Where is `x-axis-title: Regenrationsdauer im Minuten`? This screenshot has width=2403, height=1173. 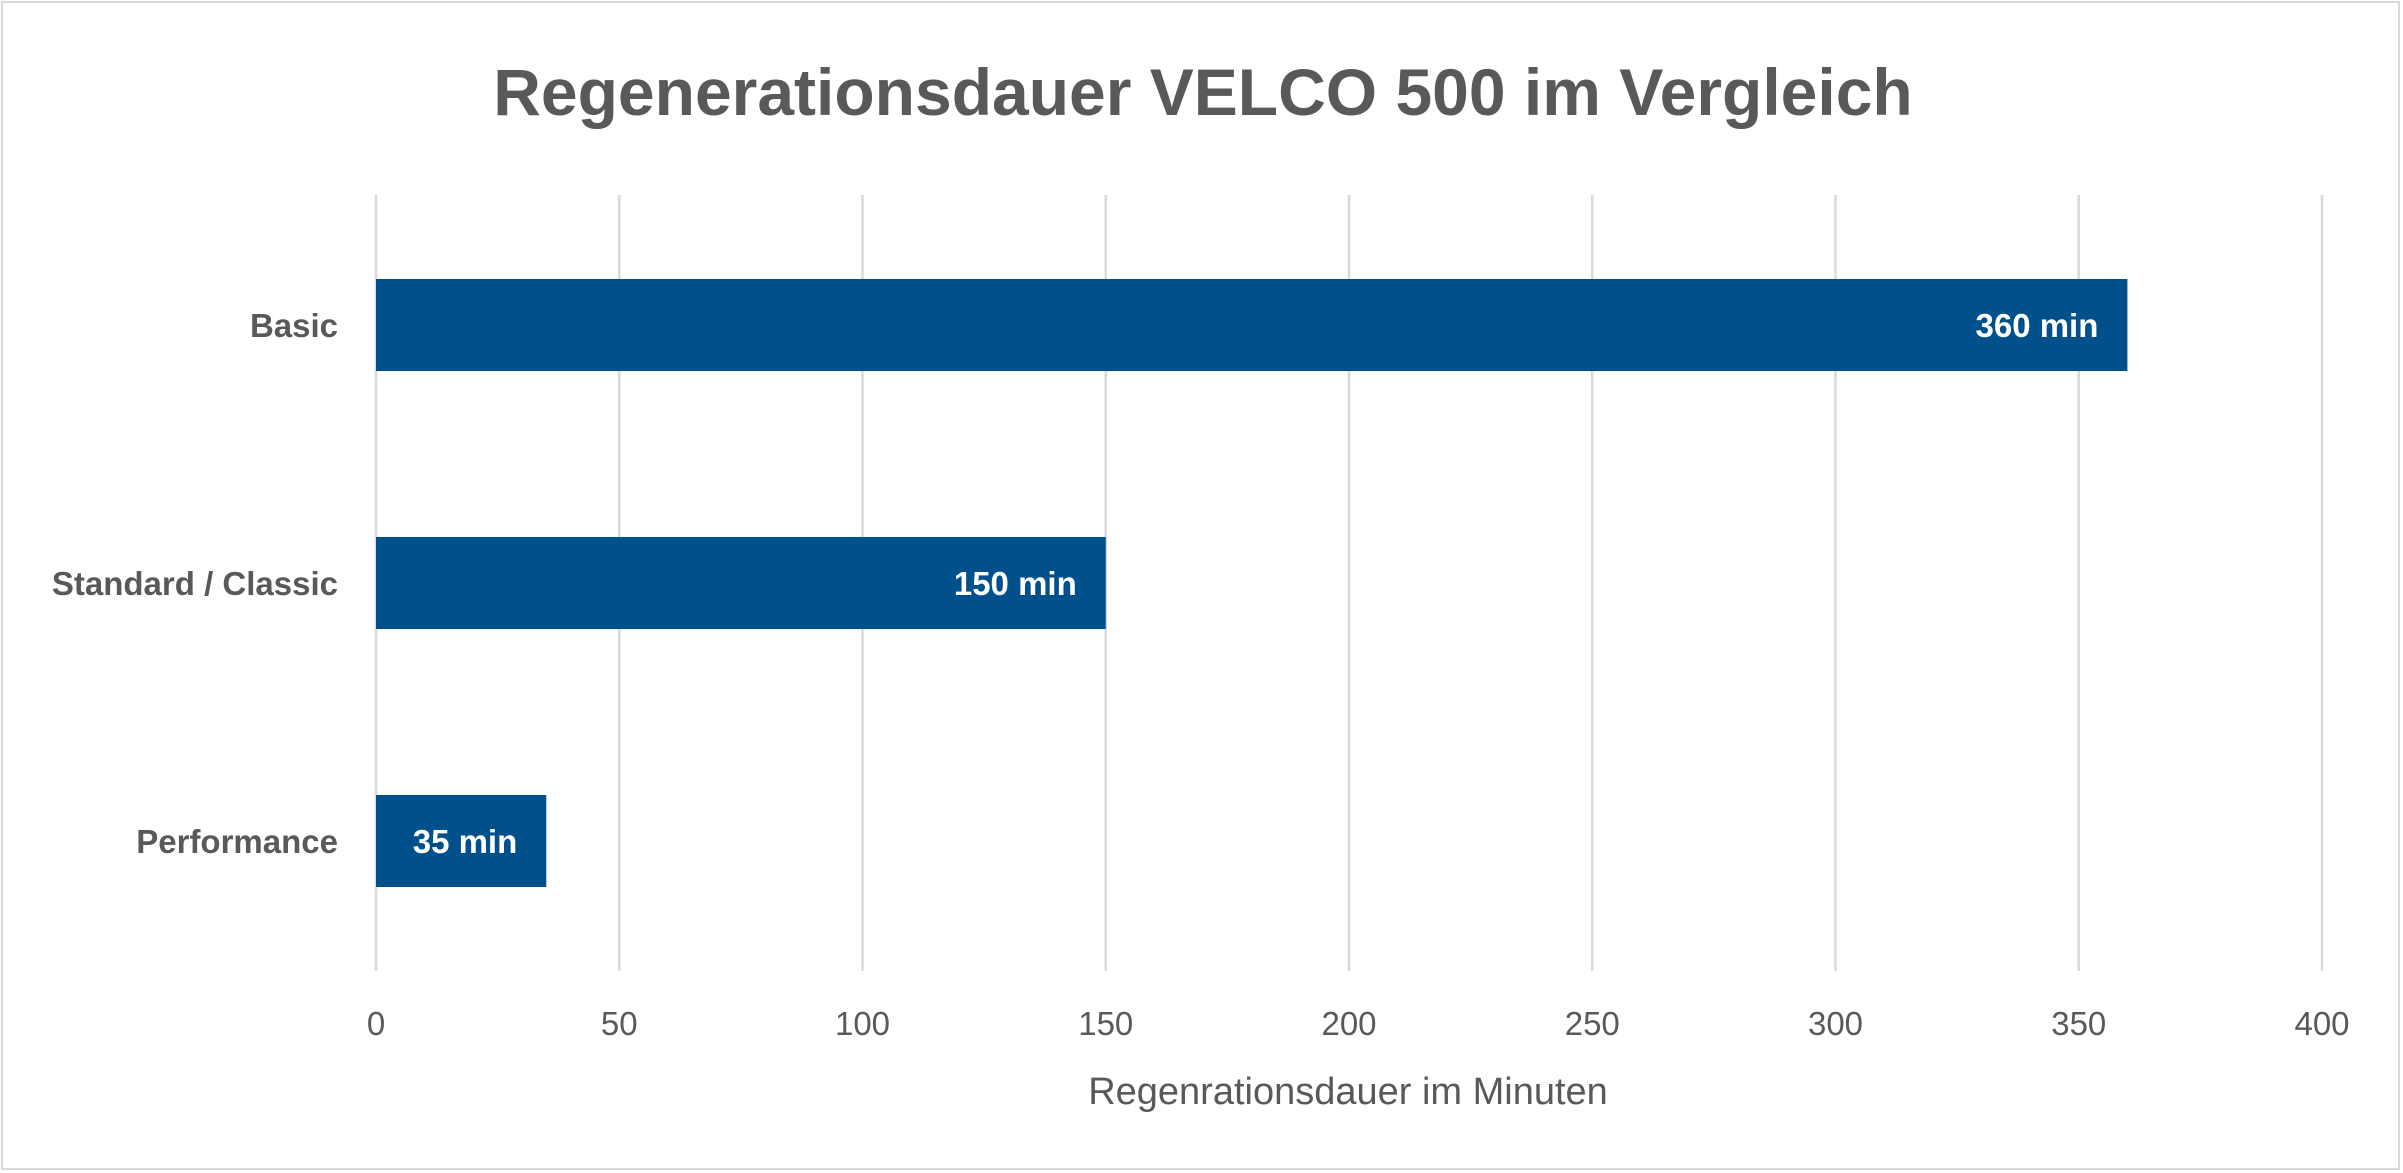 x-axis-title: Regenrationsdauer im Minuten is located at coordinates (1348, 1092).